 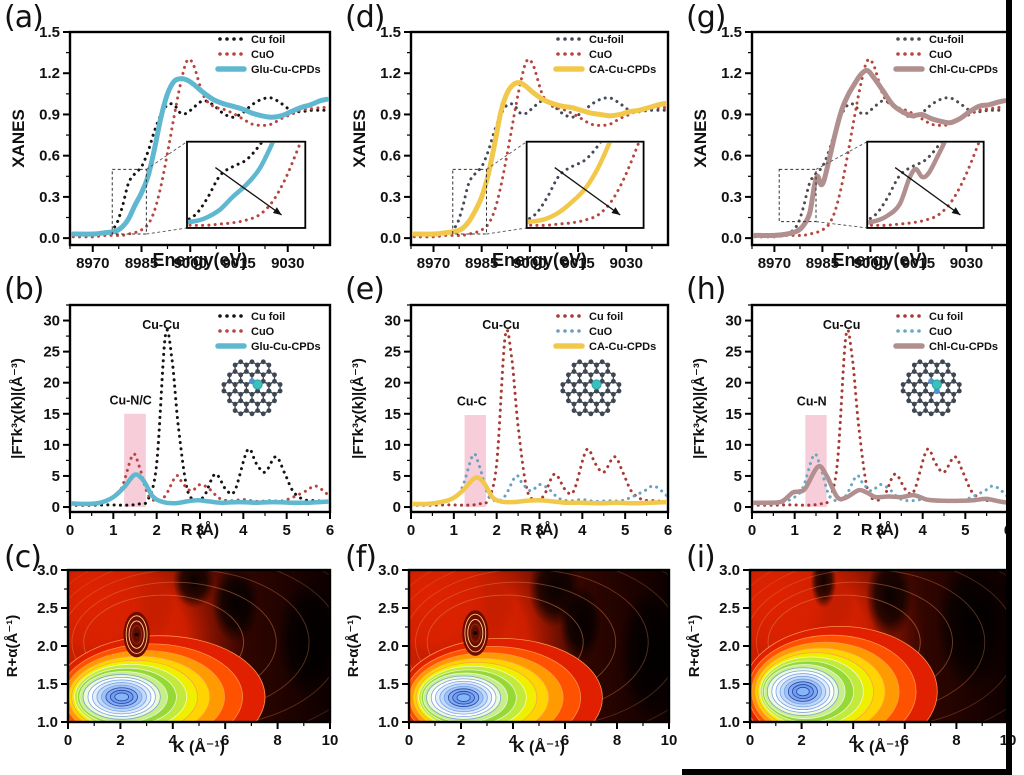 I want to click on edge-zoom-inset, so click(x=585, y=184).